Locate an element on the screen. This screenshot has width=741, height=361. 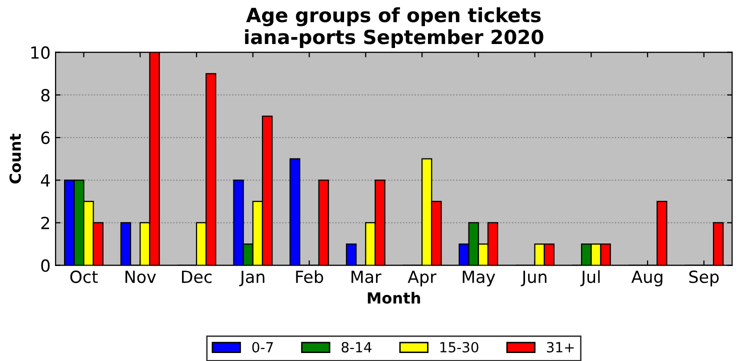
x-tick-label: Nov is located at coordinates (141, 277).